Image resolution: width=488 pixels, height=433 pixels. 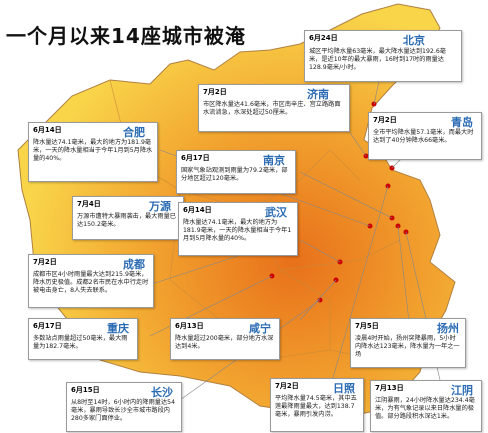 I want to click on description: 全市平均降水量57.1毫米，而最大时达到了40分钟降水66毫米。, so click(x=423, y=136).